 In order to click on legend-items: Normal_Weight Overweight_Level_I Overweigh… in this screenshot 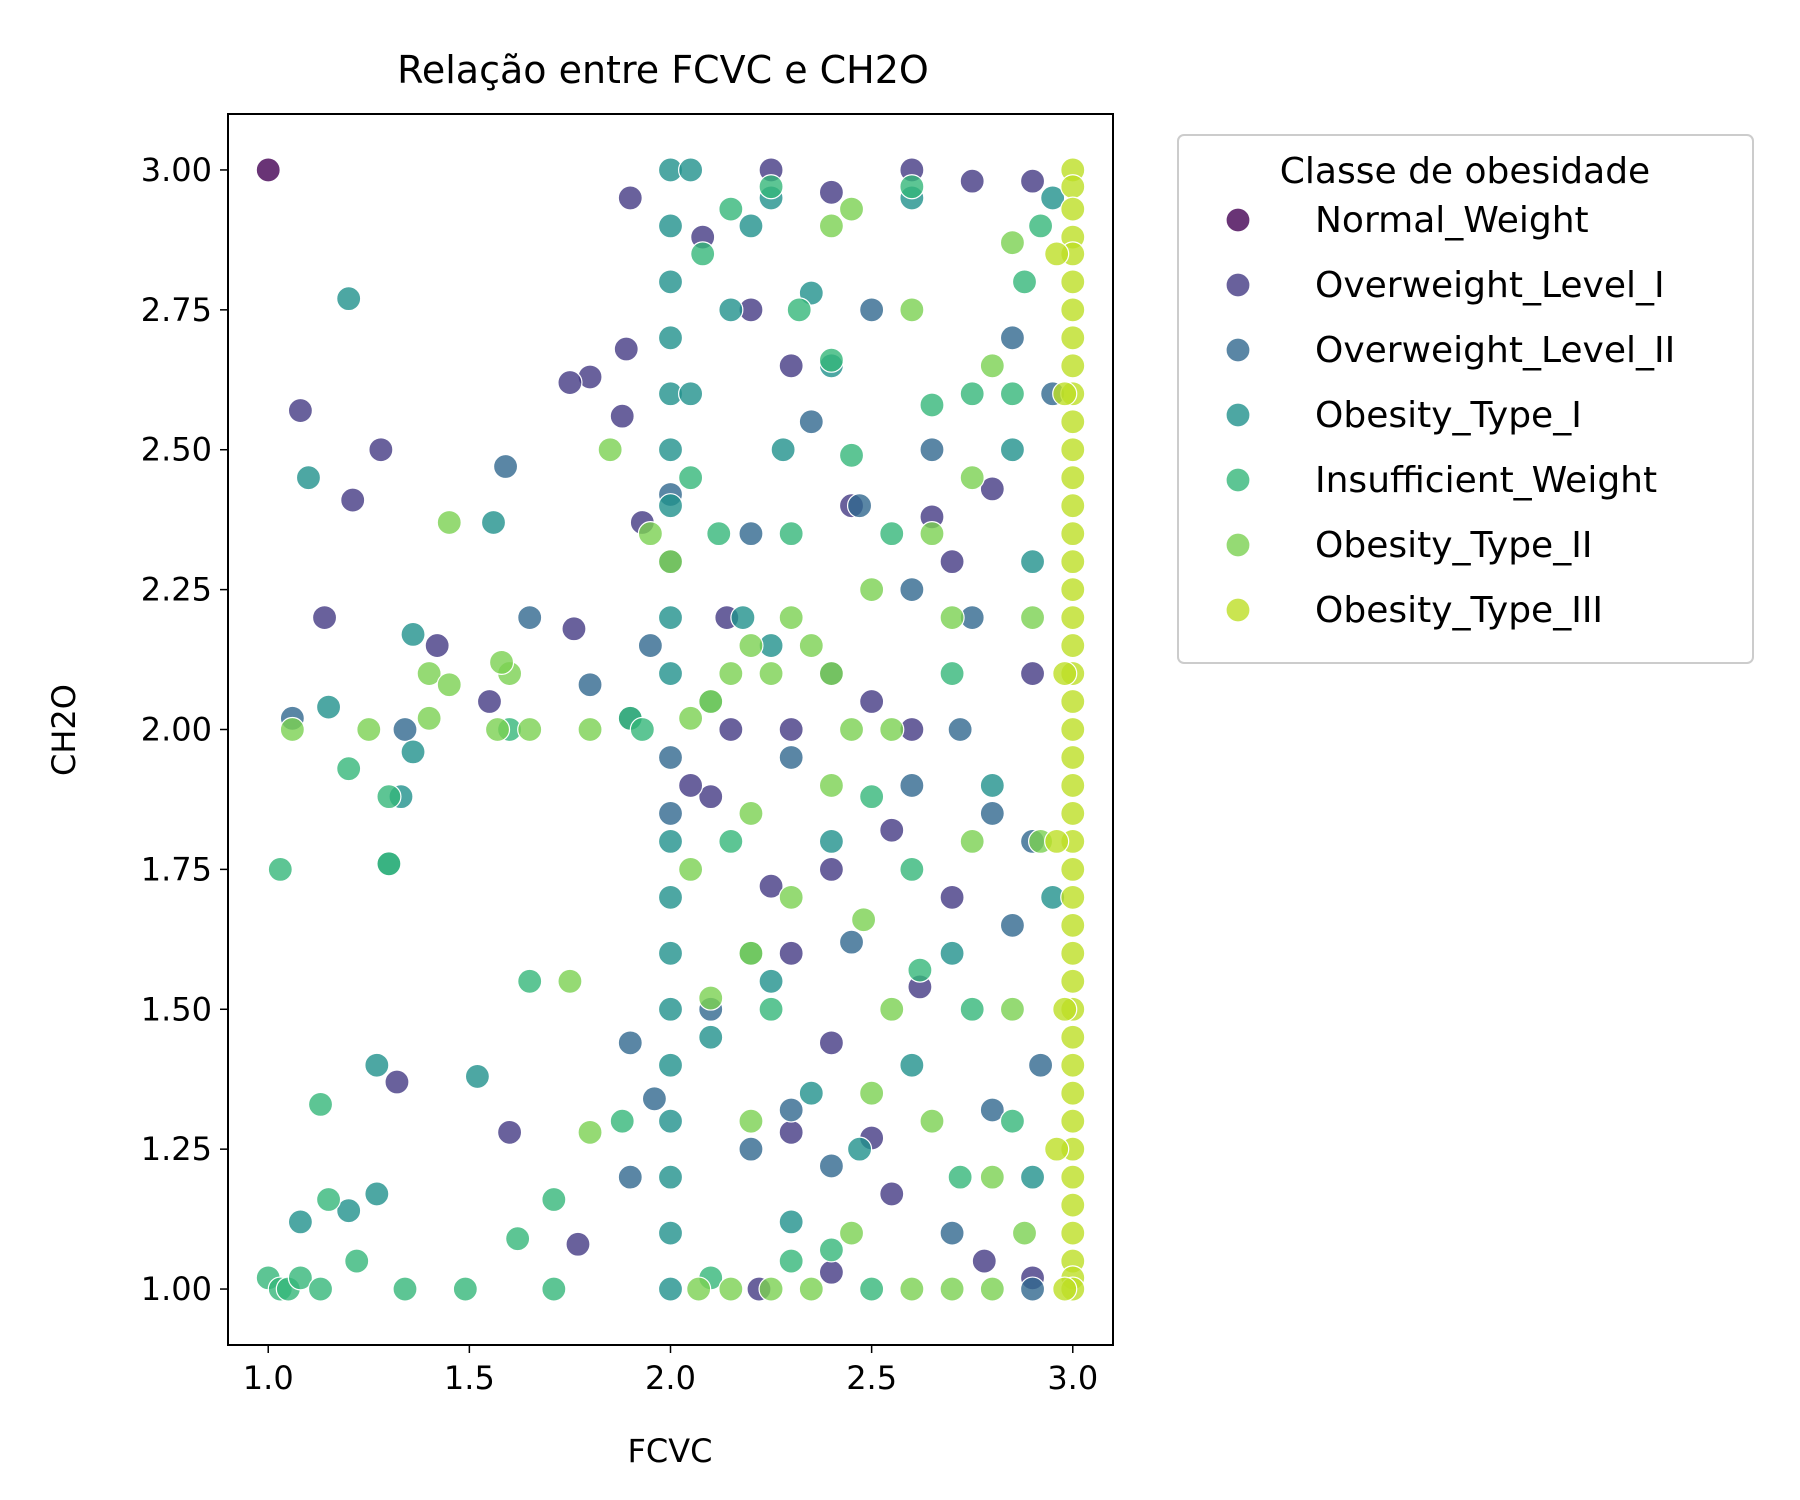, I will do `click(1450, 415)`.